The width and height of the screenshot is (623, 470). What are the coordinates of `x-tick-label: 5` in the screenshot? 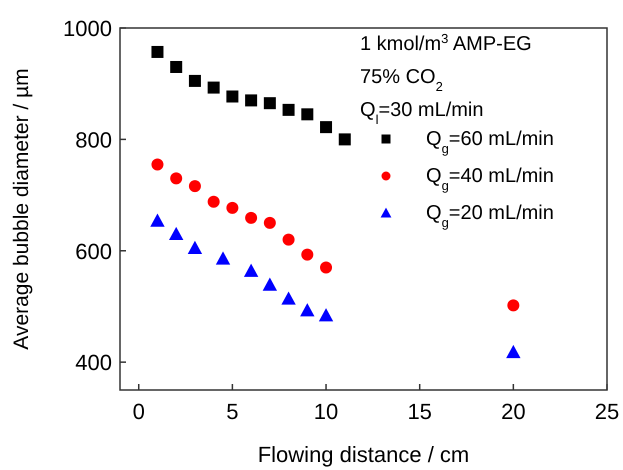 It's located at (232, 411).